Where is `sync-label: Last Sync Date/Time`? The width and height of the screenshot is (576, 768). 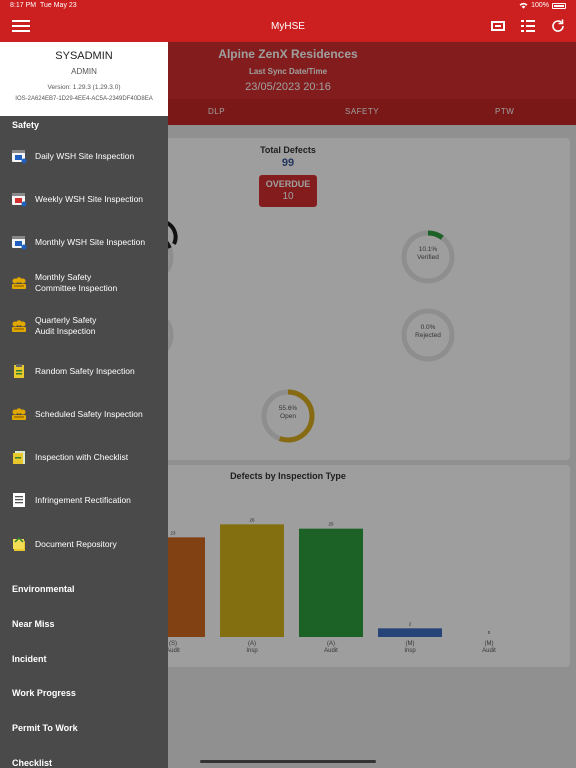 sync-label: Last Sync Date/Time is located at coordinates (288, 71).